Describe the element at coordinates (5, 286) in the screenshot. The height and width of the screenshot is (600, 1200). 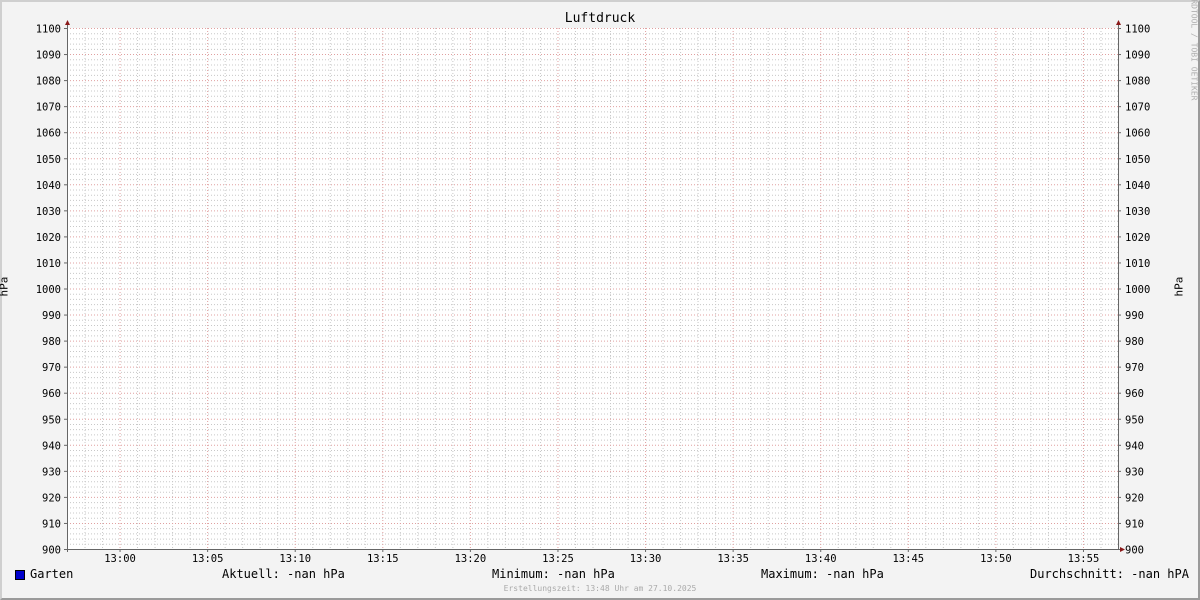
I see `y-axis-label-left: hPa` at that location.